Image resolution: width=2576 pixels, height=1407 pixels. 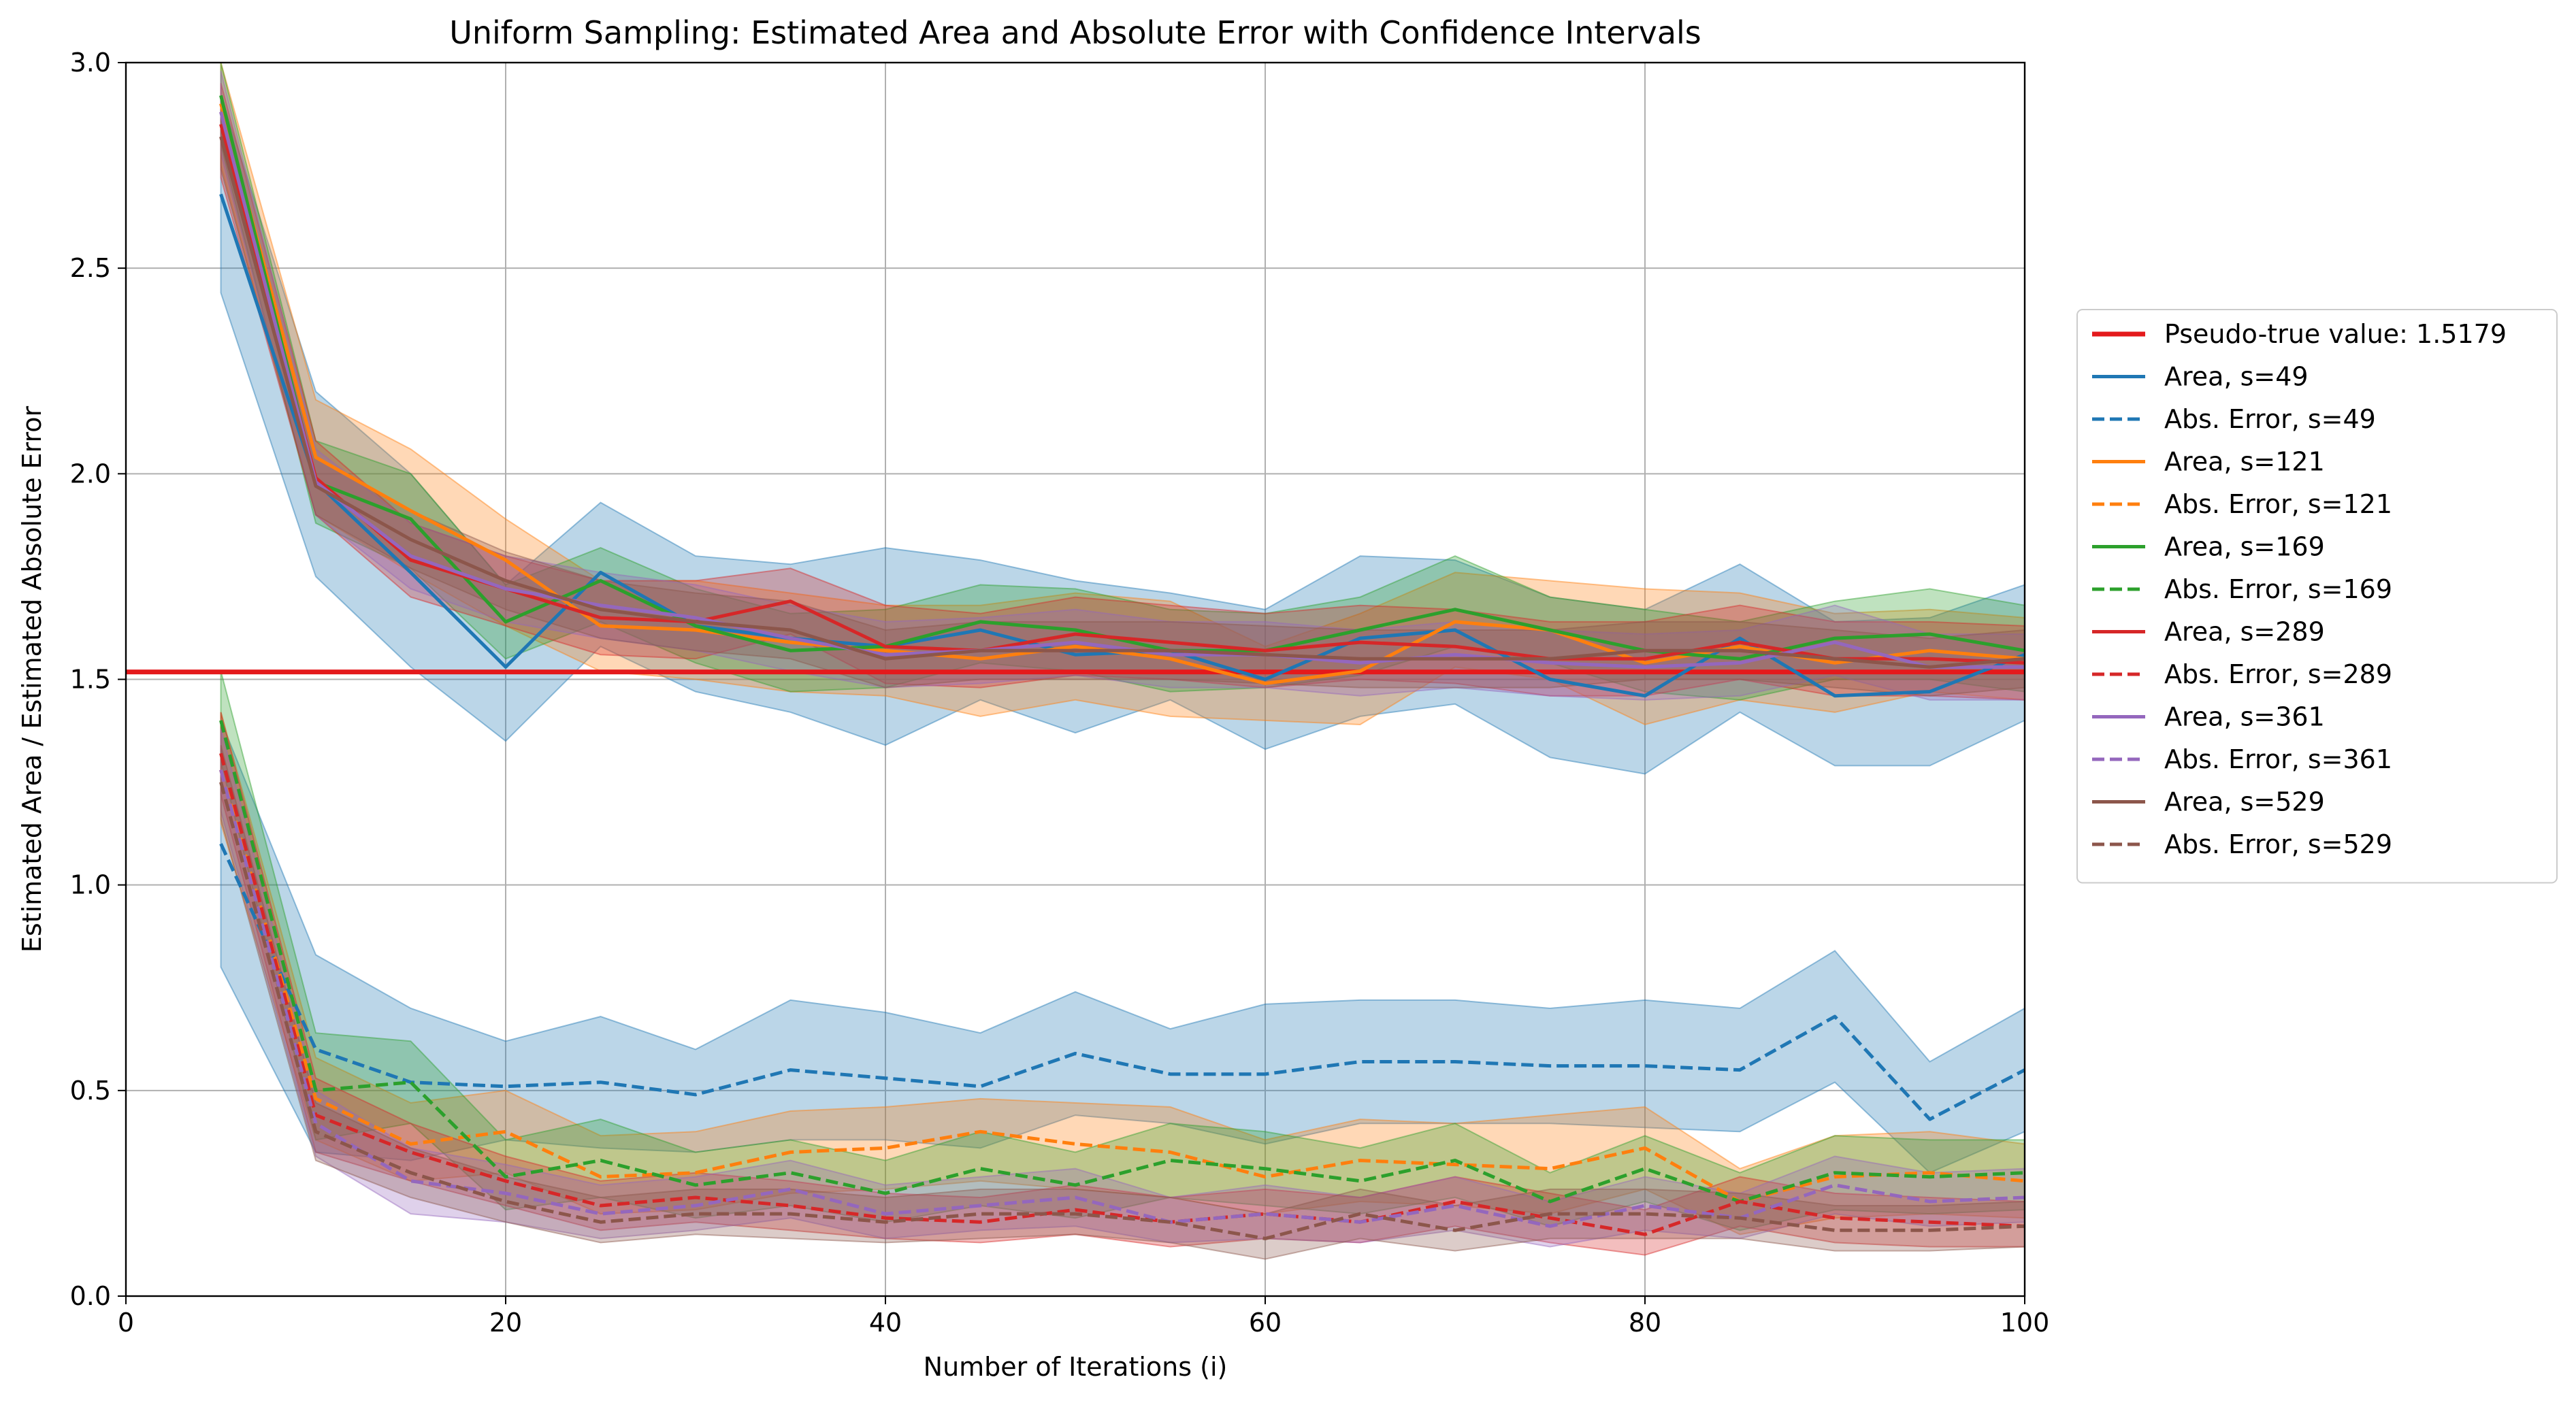 I want to click on legend-label: Abs. Error, s=49, so click(x=2270, y=419).